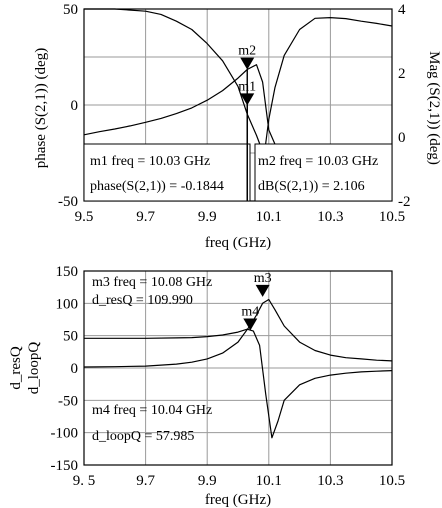  Describe the element at coordinates (311, 186) in the screenshot. I see `annotation-line2: dB(S(2,1)) = 2.106` at that location.